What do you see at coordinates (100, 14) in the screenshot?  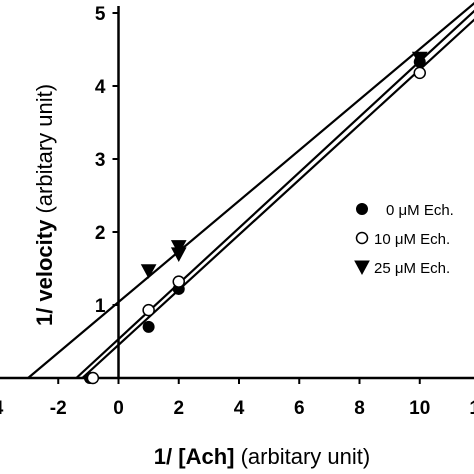 I see `y-tick-label: 5` at bounding box center [100, 14].